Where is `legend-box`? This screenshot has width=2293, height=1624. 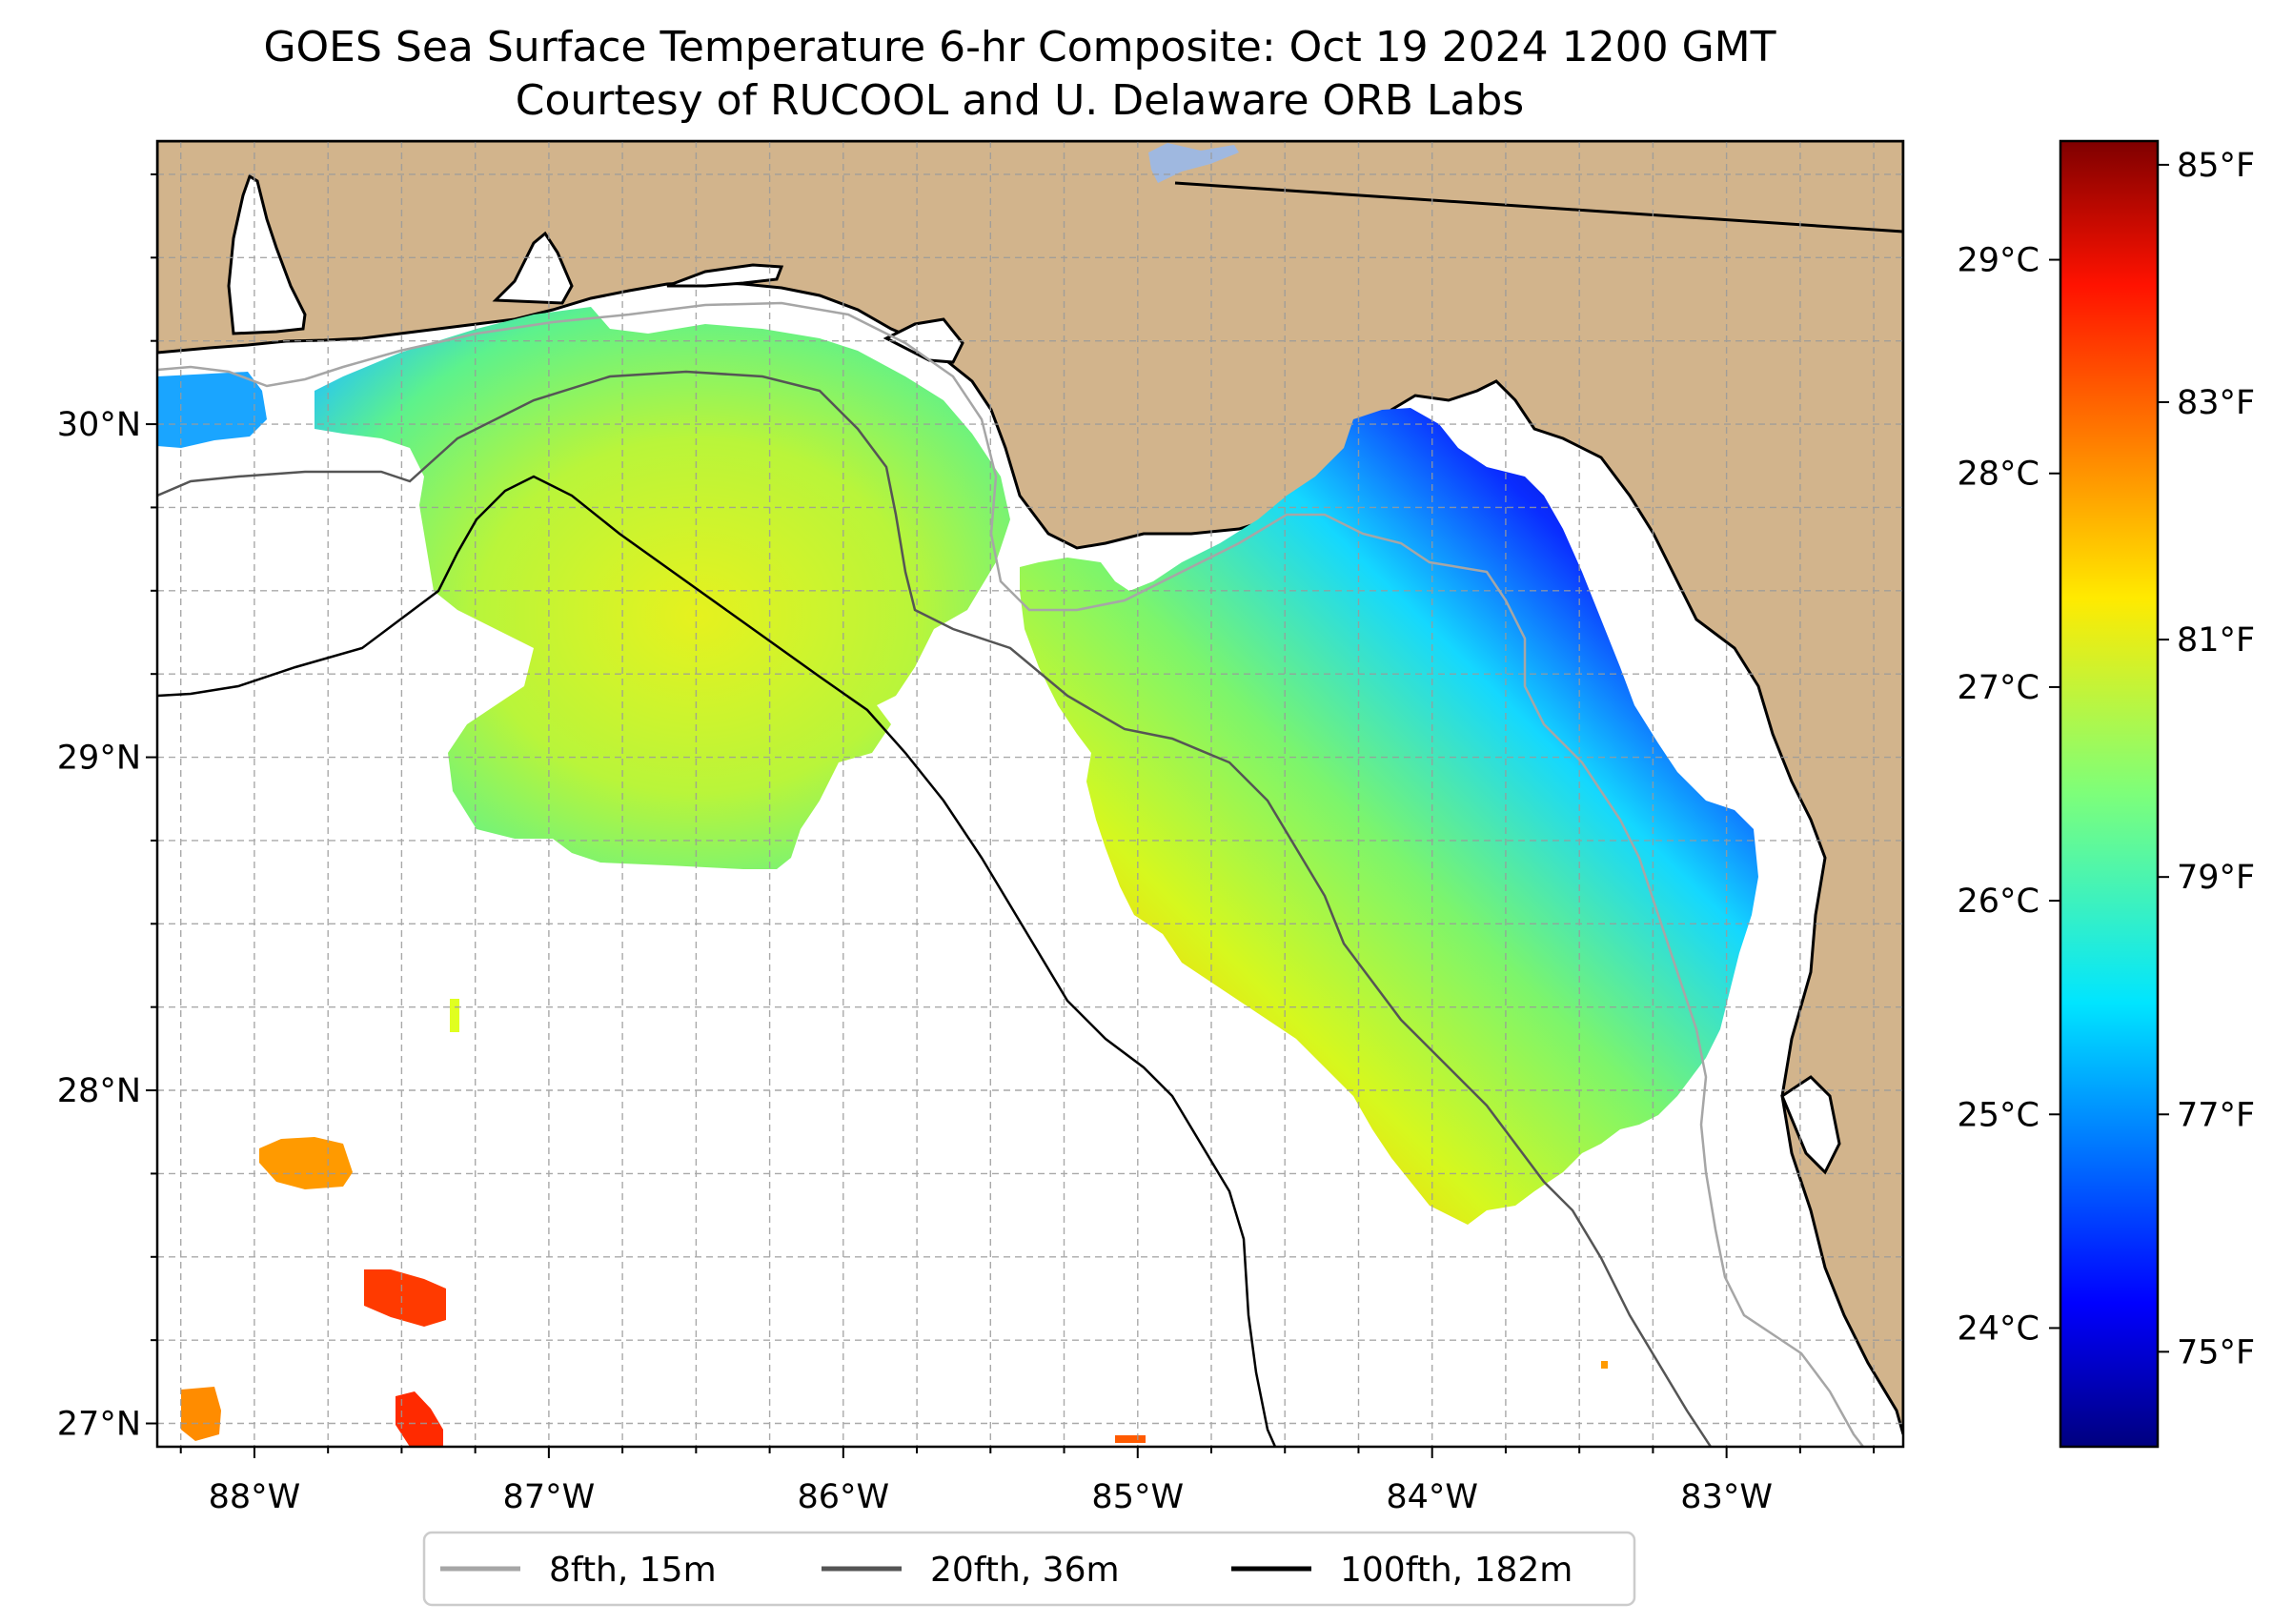 legend-box is located at coordinates (1029, 1569).